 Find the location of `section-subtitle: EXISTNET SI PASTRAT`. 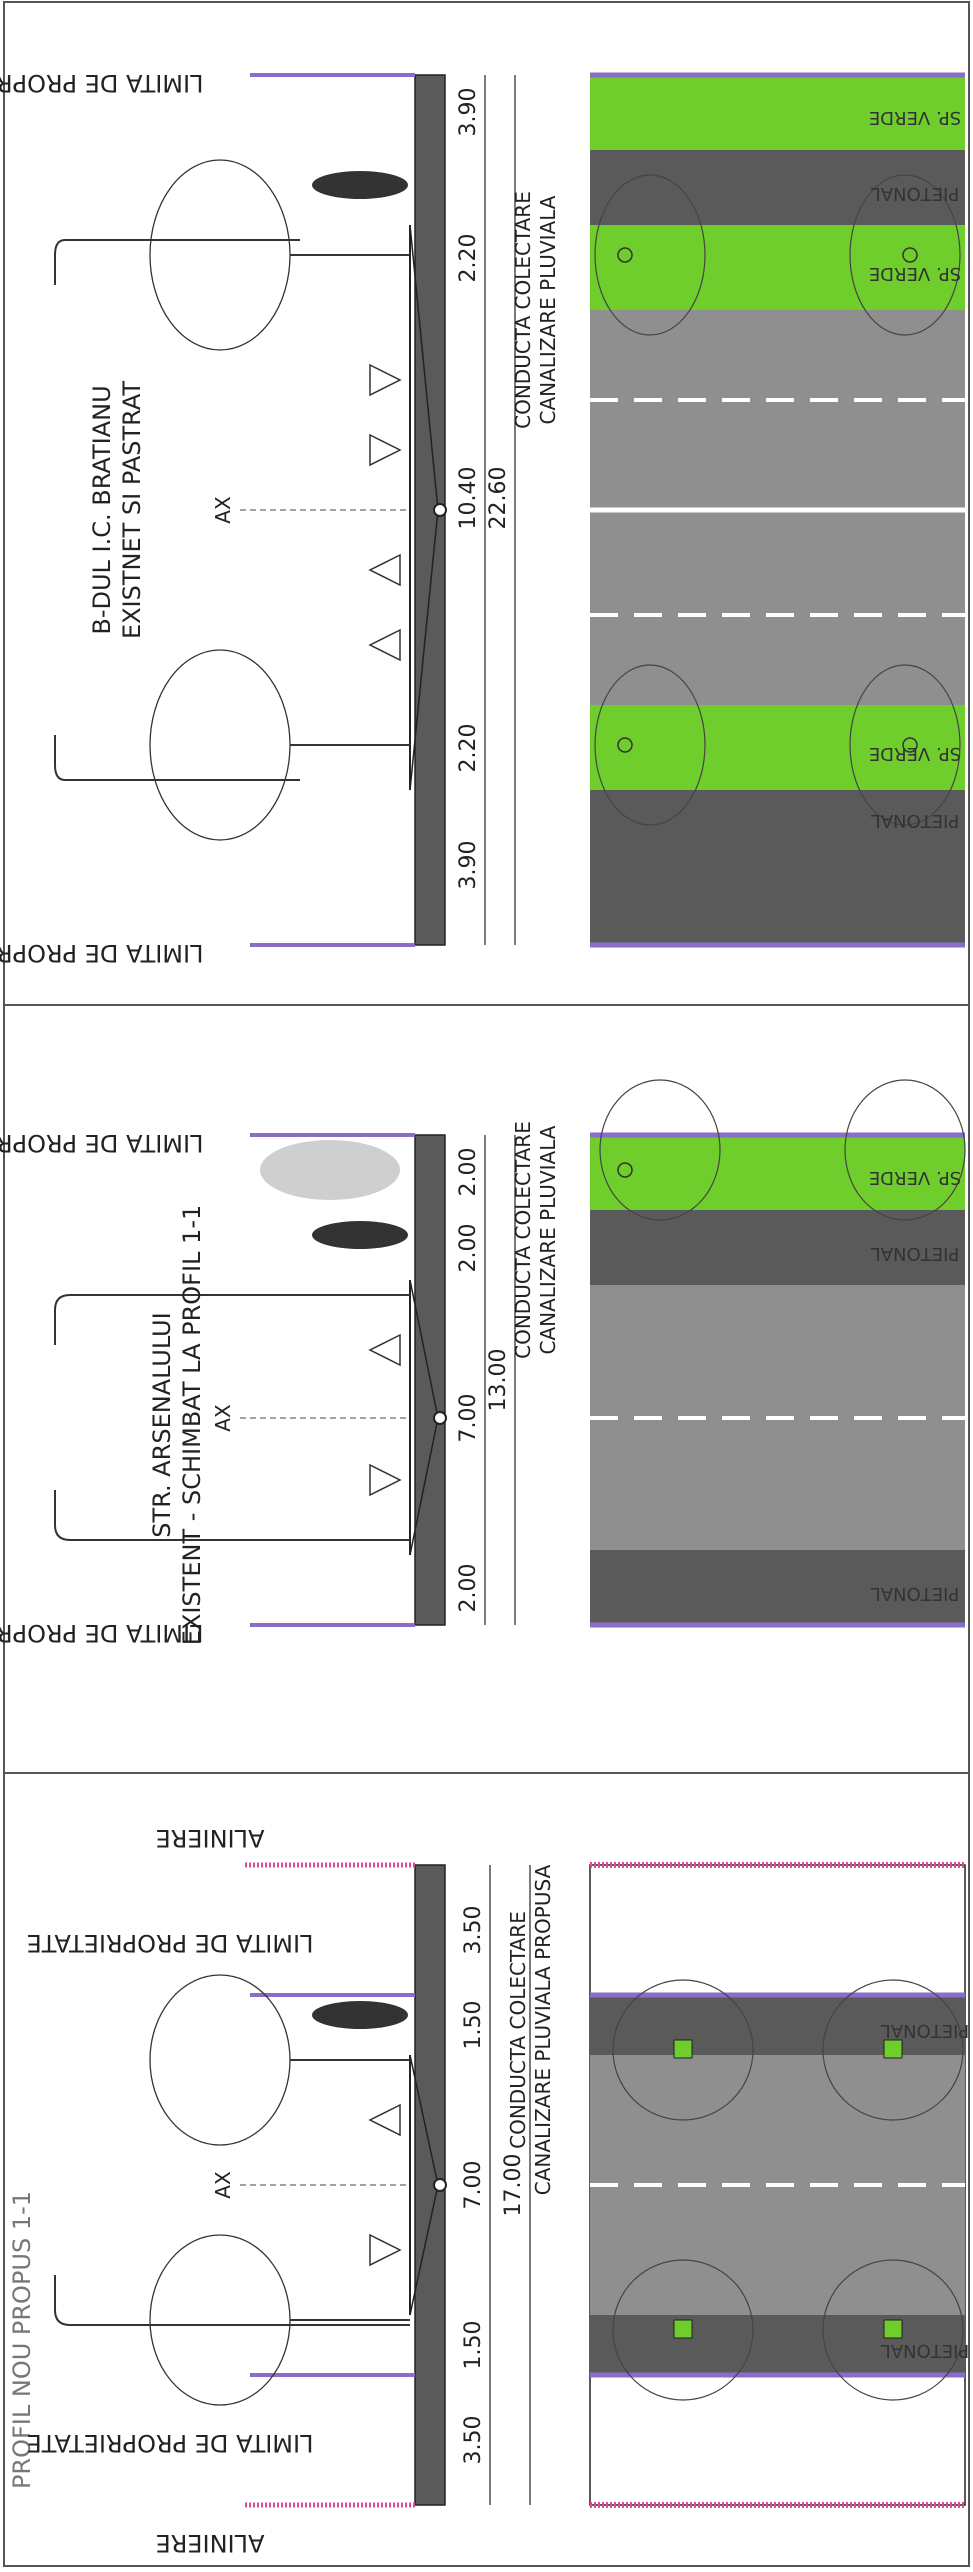

section-subtitle: EXISTNET SI PASTRAT is located at coordinates (132, 510).